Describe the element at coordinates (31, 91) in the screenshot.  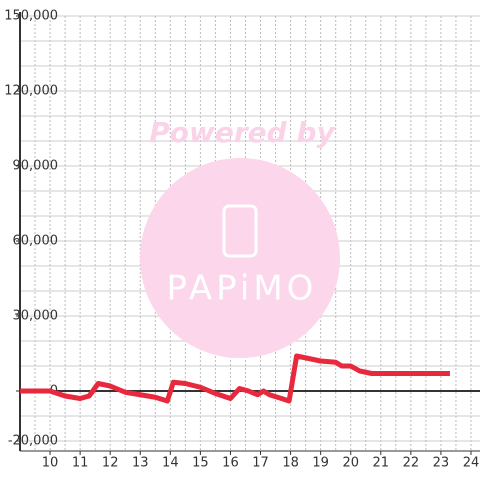
I see `y-tick-label: 120,000` at that location.